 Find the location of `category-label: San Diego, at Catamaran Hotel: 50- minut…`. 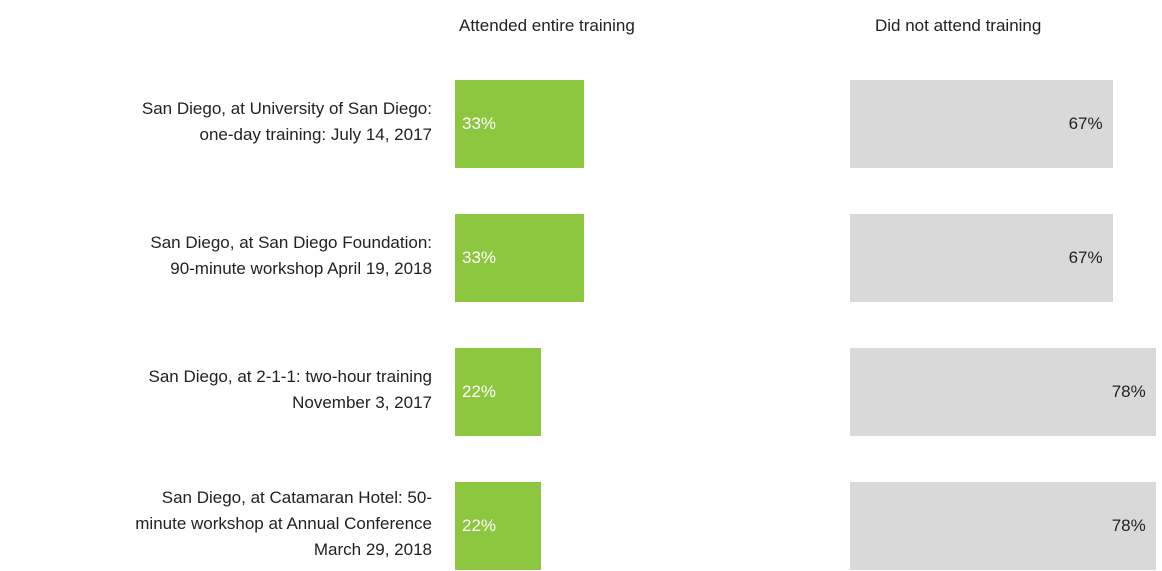

category-label: San Diego, at Catamaran Hotel: 50- minut… is located at coordinates (283, 523).